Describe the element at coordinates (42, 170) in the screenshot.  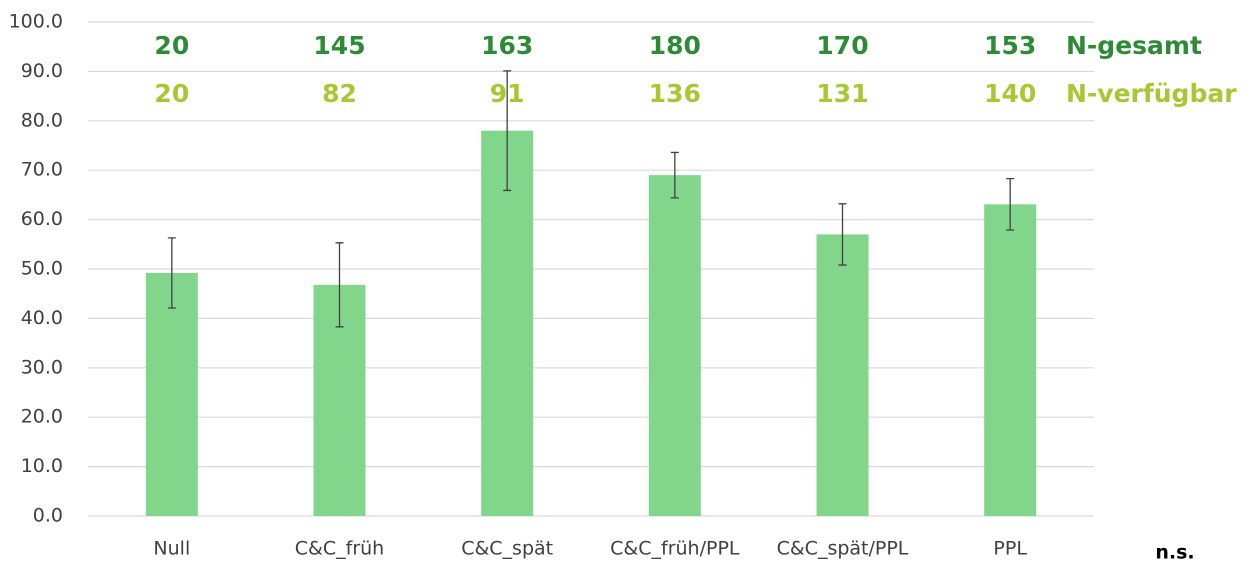
I see `y-tick-label: 70.0` at that location.